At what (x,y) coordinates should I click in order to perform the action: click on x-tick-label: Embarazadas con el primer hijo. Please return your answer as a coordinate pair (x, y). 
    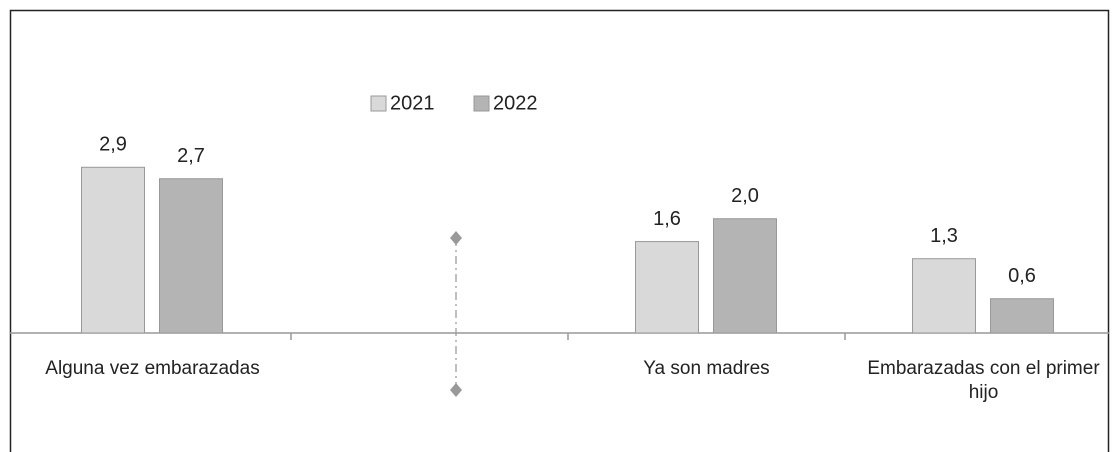
    Looking at the image, I should click on (983, 380).